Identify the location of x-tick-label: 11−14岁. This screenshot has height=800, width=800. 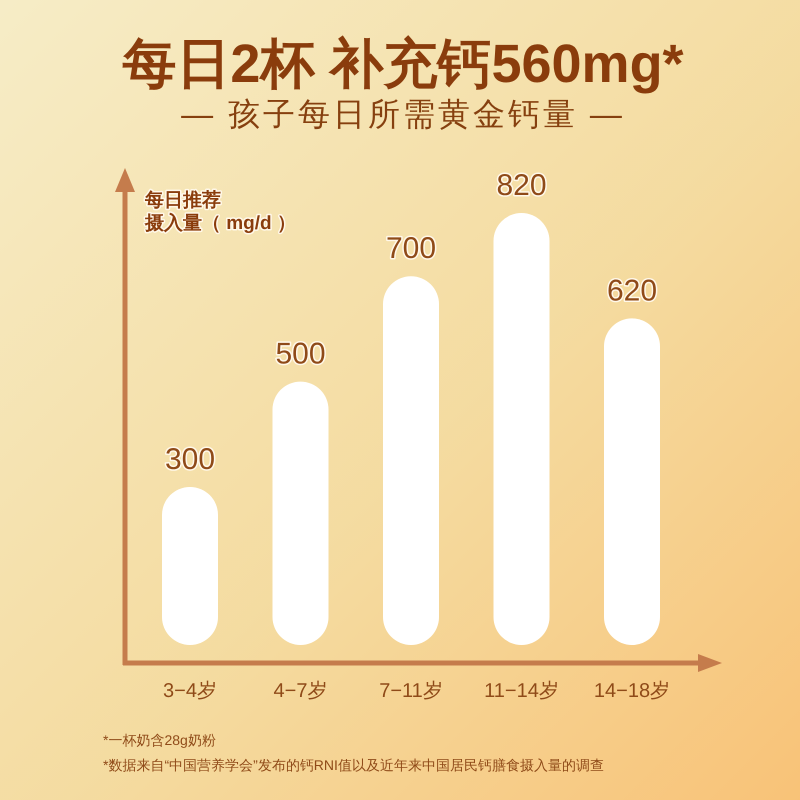
(521, 691).